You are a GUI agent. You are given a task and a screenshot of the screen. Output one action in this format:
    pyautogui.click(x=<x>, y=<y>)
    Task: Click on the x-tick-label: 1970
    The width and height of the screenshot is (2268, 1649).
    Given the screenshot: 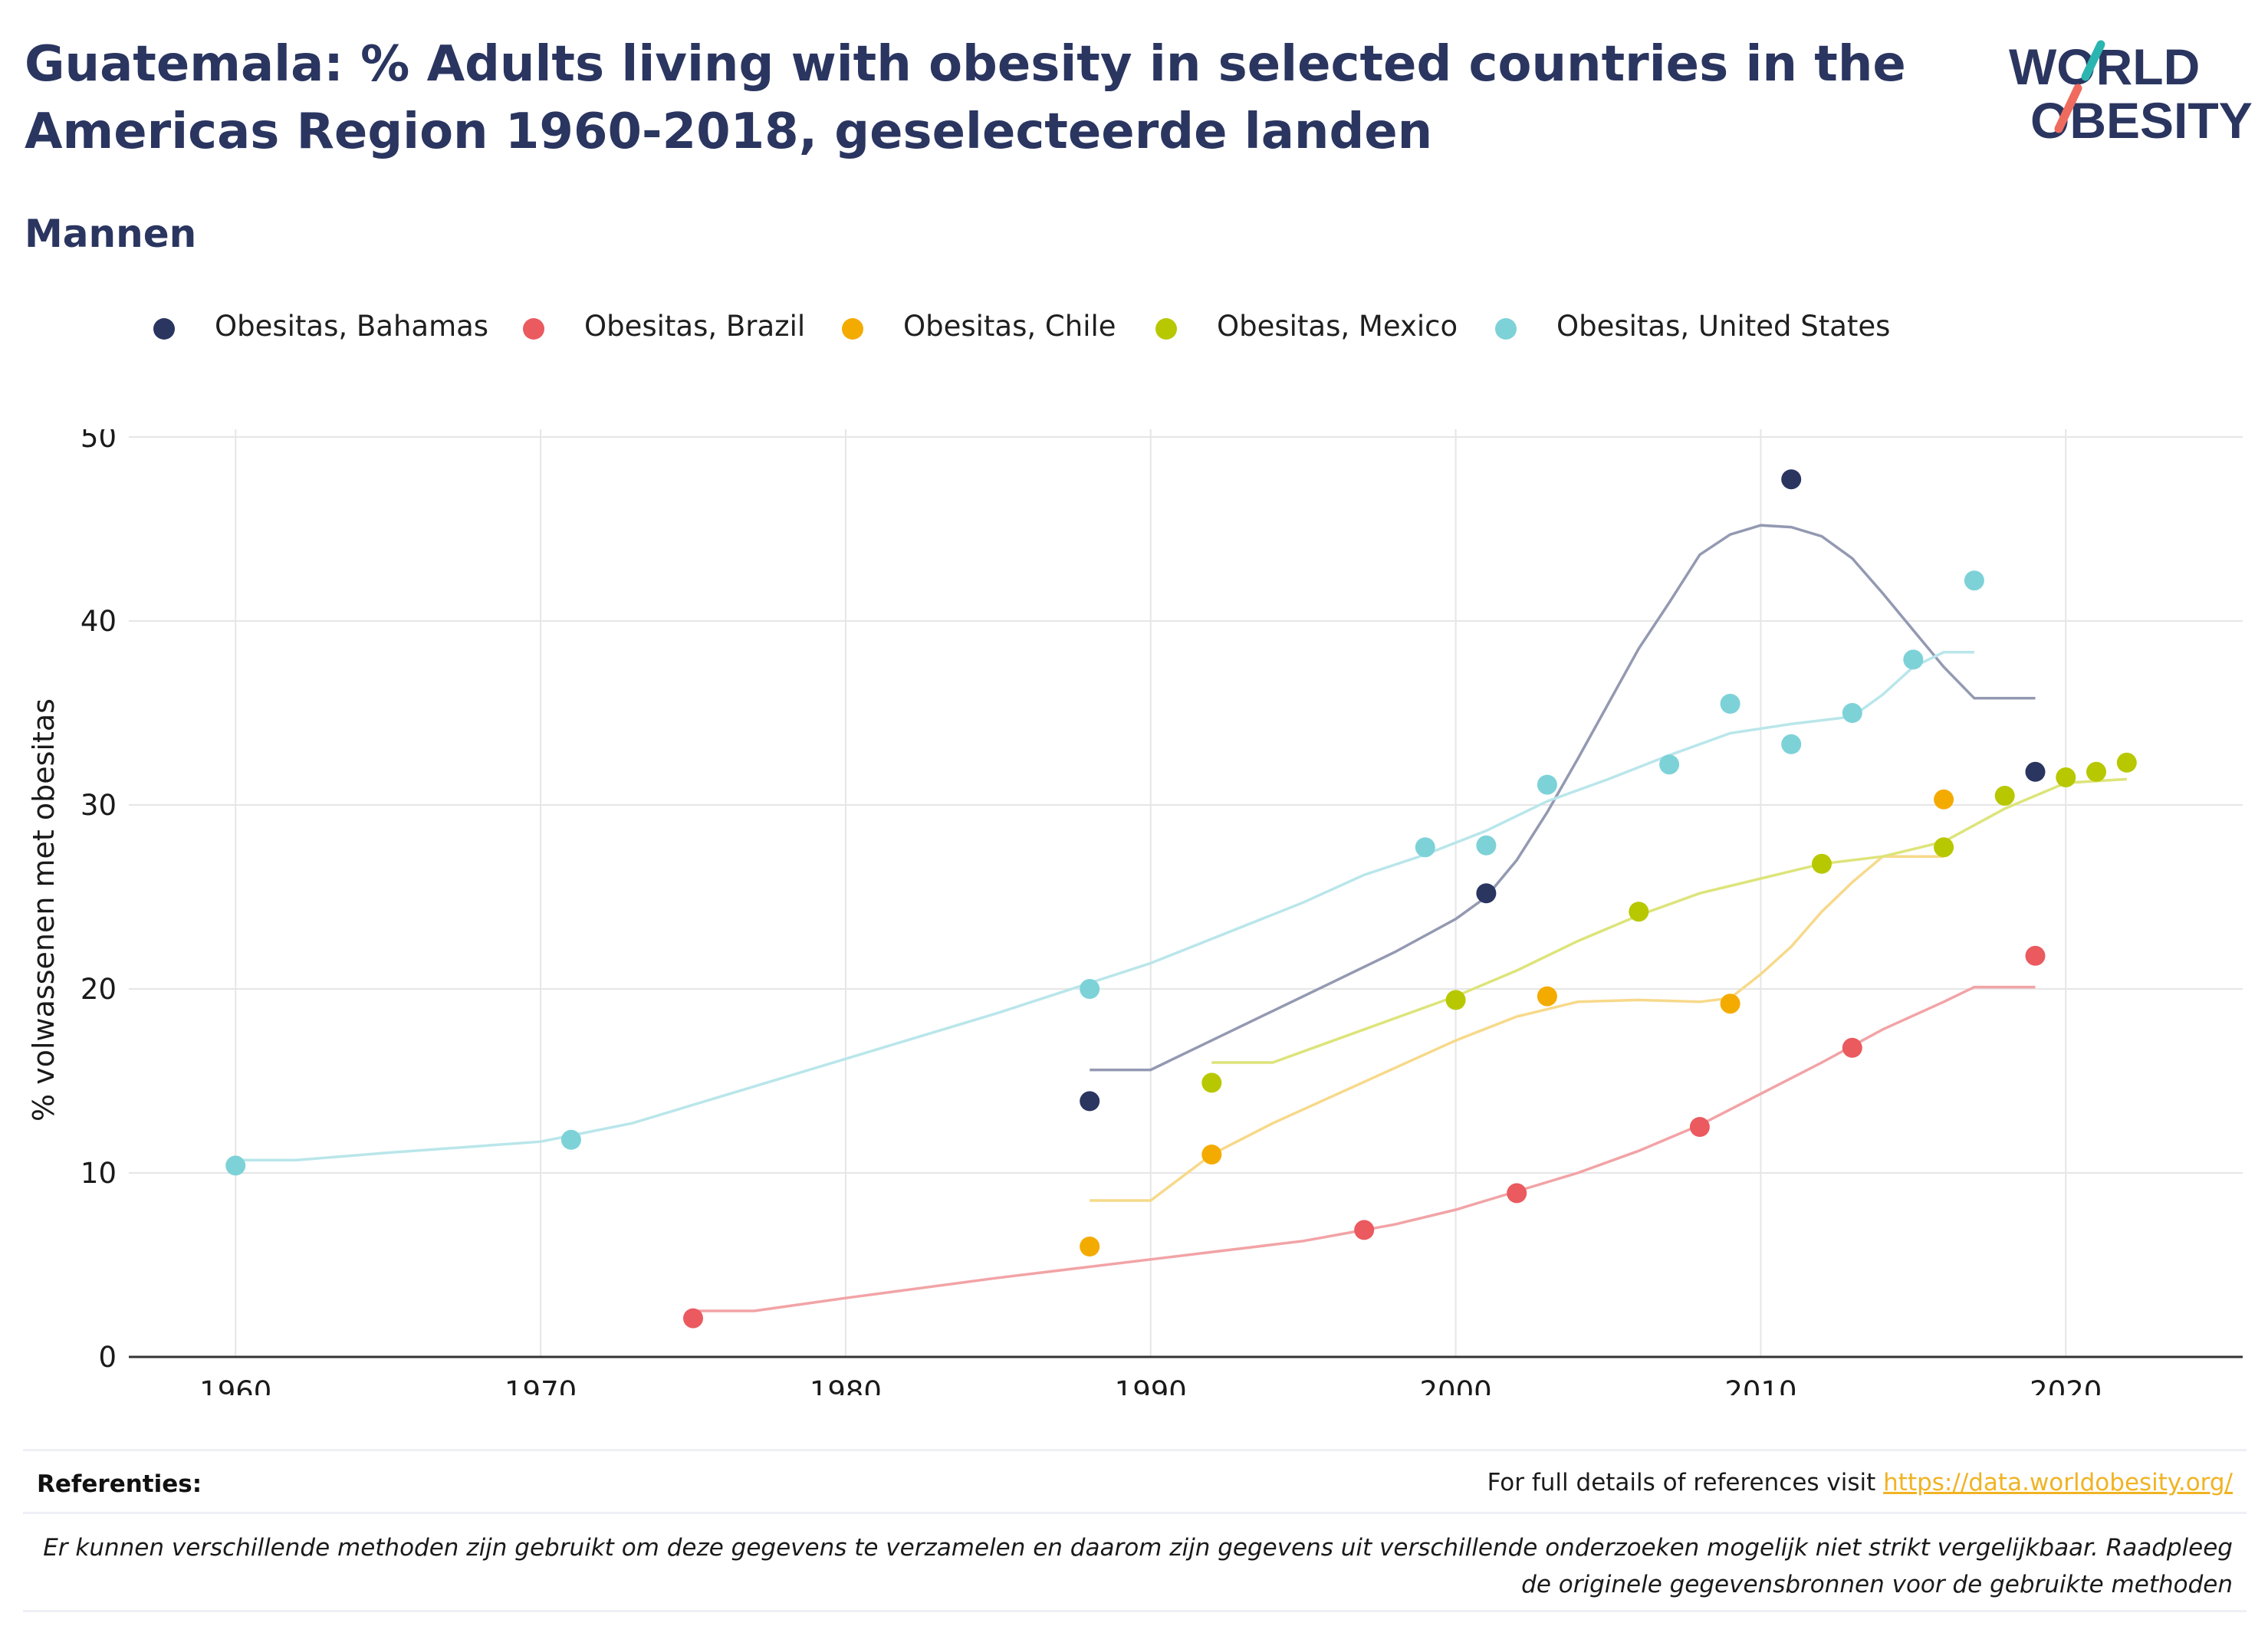 What is the action you would take?
    pyautogui.click(x=541, y=1385)
    